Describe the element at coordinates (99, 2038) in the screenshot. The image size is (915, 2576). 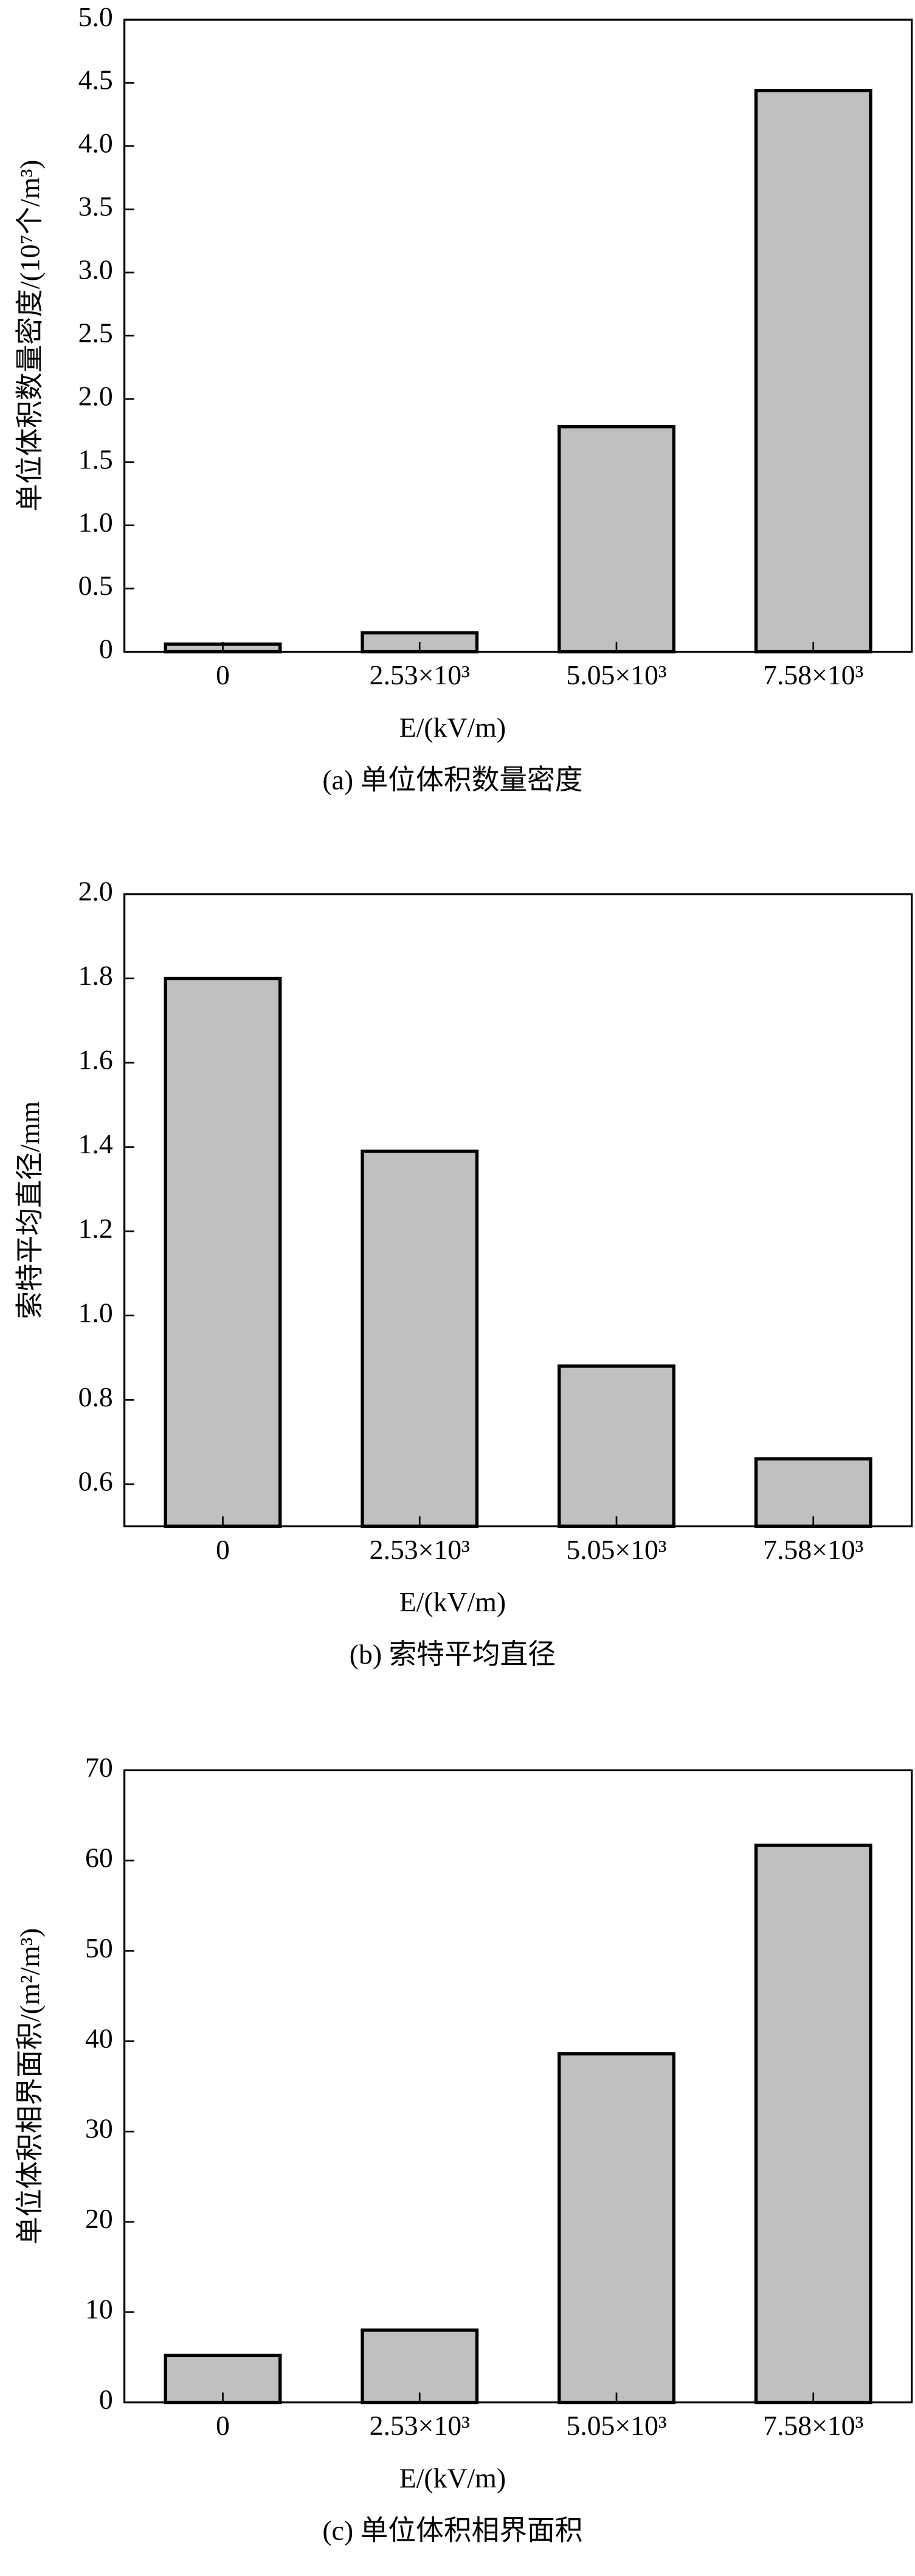
I see `y-tick-label: 40` at that location.